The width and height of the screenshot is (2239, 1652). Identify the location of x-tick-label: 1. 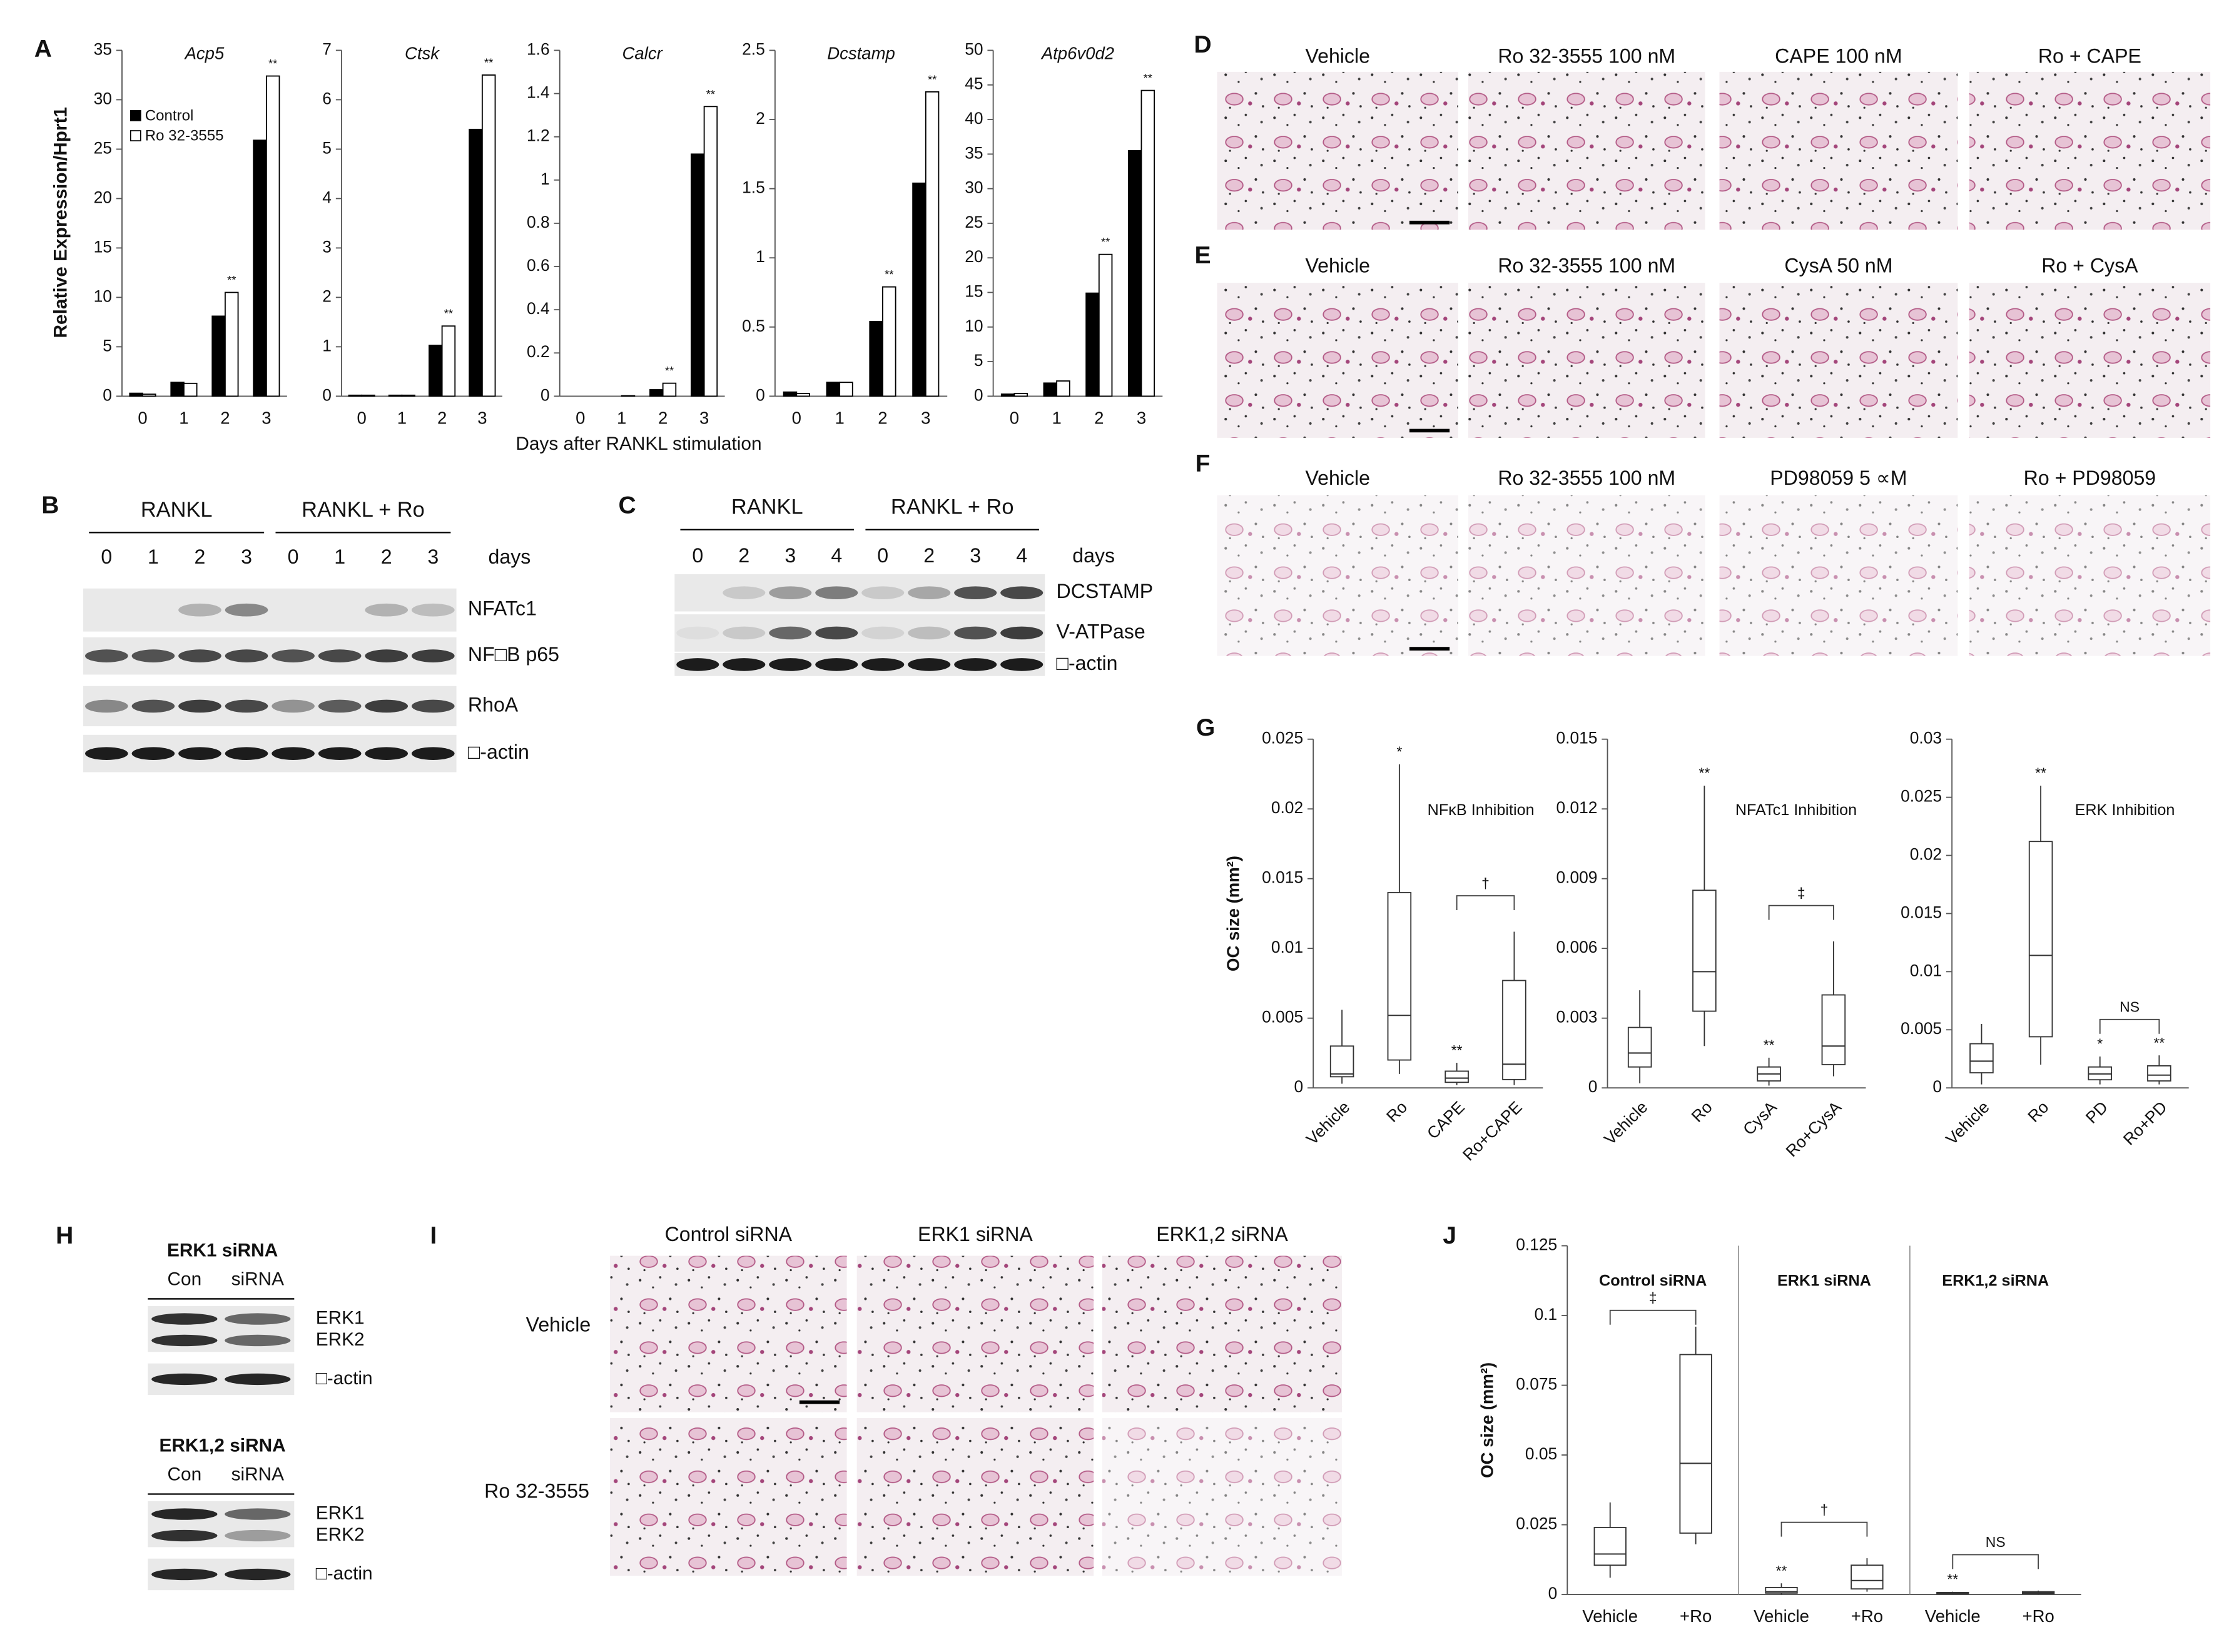
(621, 418).